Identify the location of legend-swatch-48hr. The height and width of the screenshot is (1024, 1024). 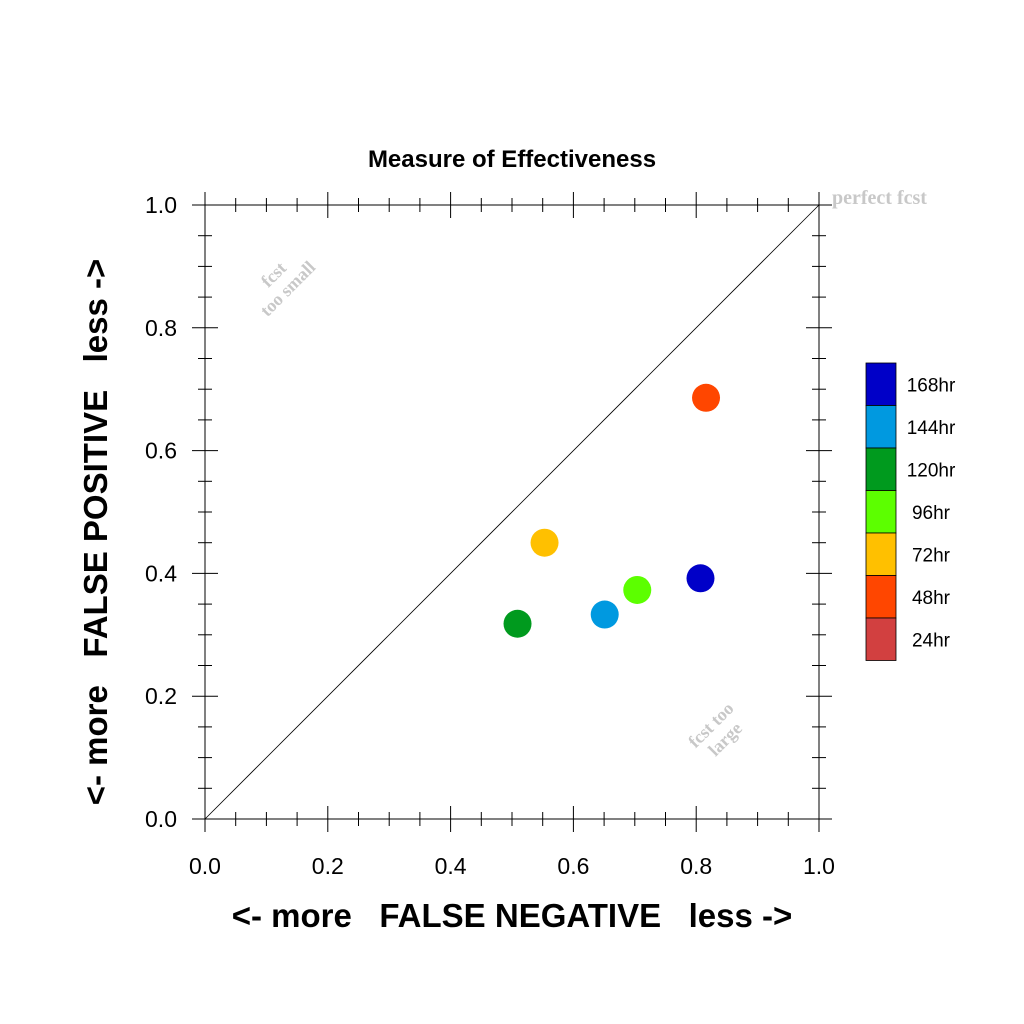
(881, 597).